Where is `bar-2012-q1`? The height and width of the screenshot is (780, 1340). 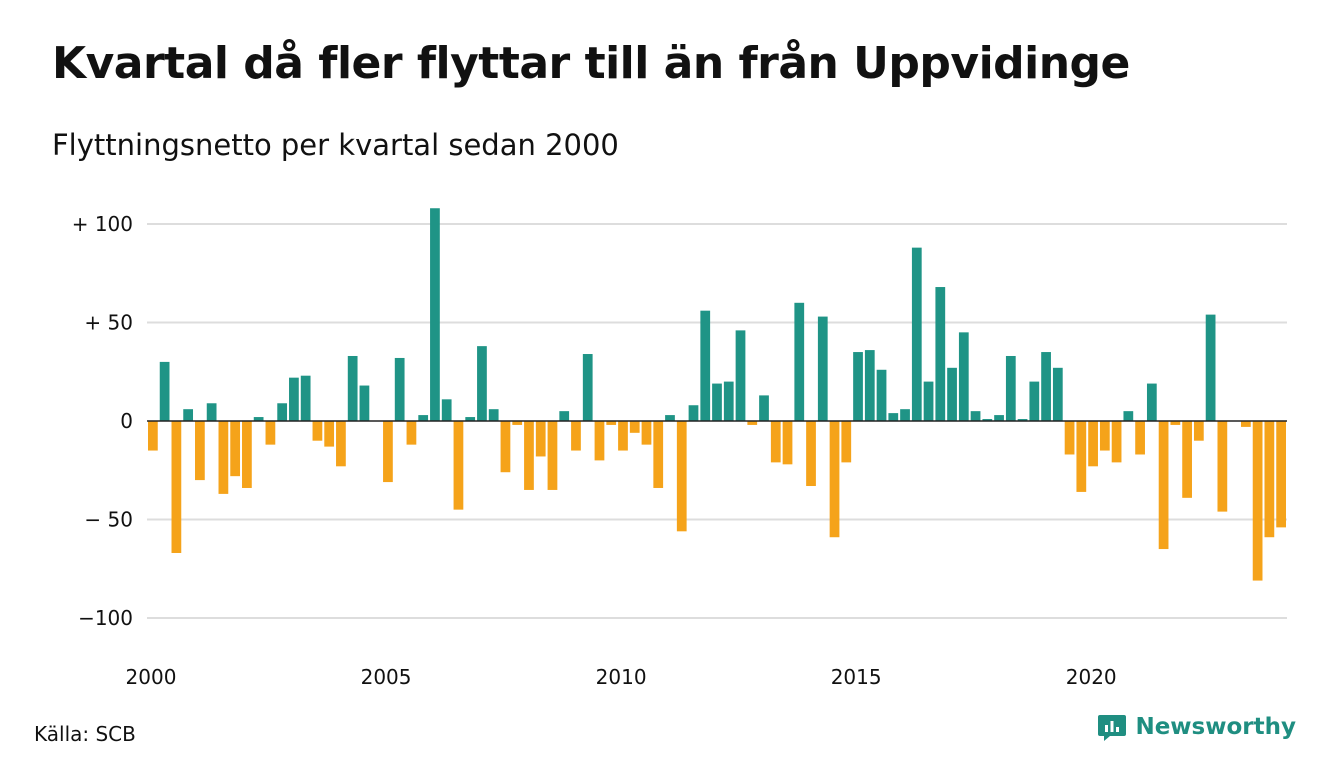
bar-2012-q1 is located at coordinates (717, 402).